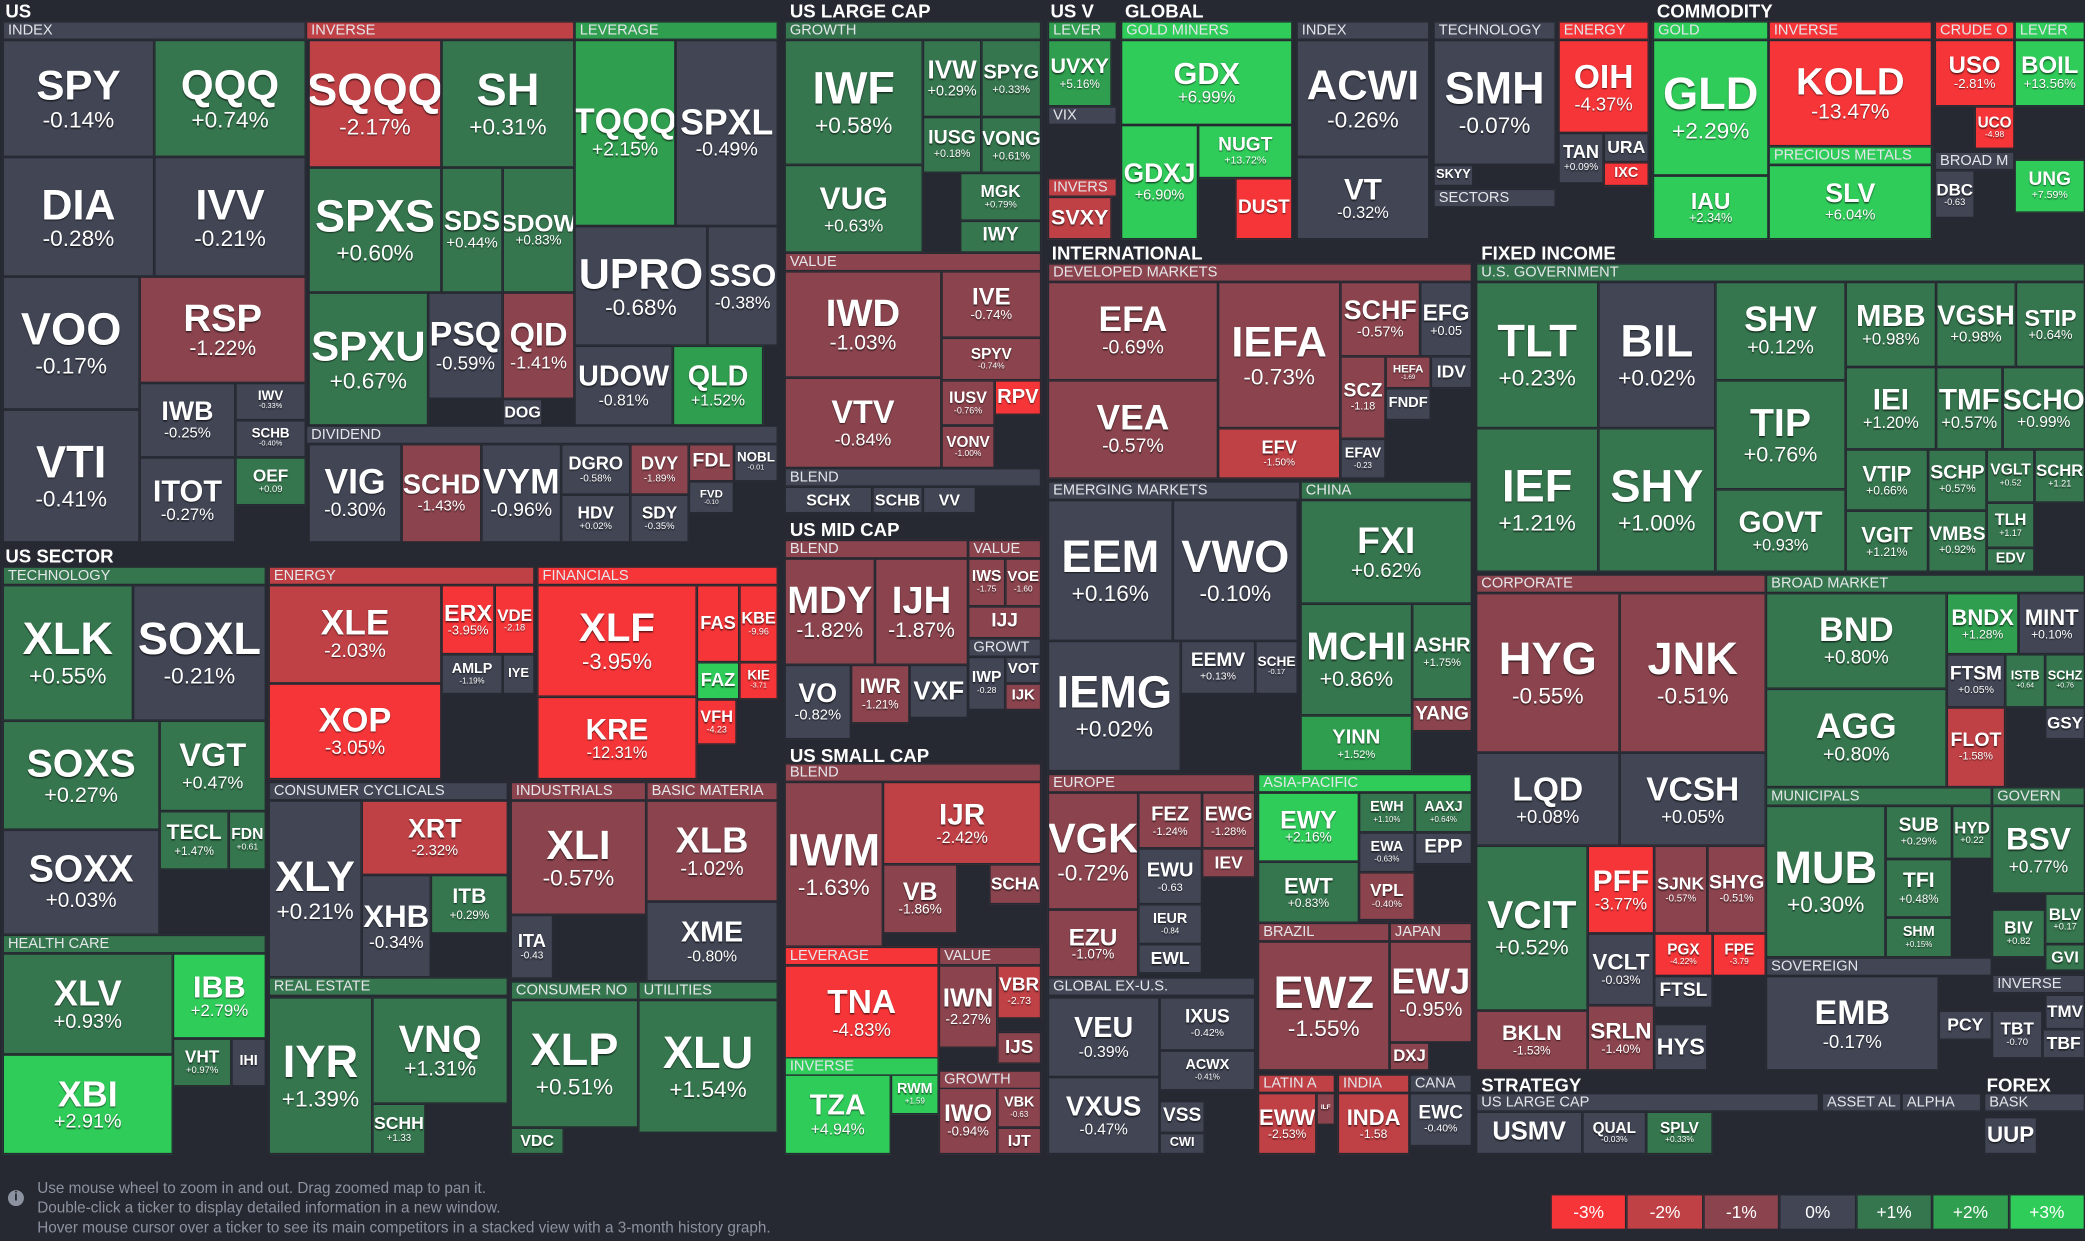 The height and width of the screenshot is (1241, 2085). I want to click on ticker-tile: BSV +0.77%, so click(2038, 849).